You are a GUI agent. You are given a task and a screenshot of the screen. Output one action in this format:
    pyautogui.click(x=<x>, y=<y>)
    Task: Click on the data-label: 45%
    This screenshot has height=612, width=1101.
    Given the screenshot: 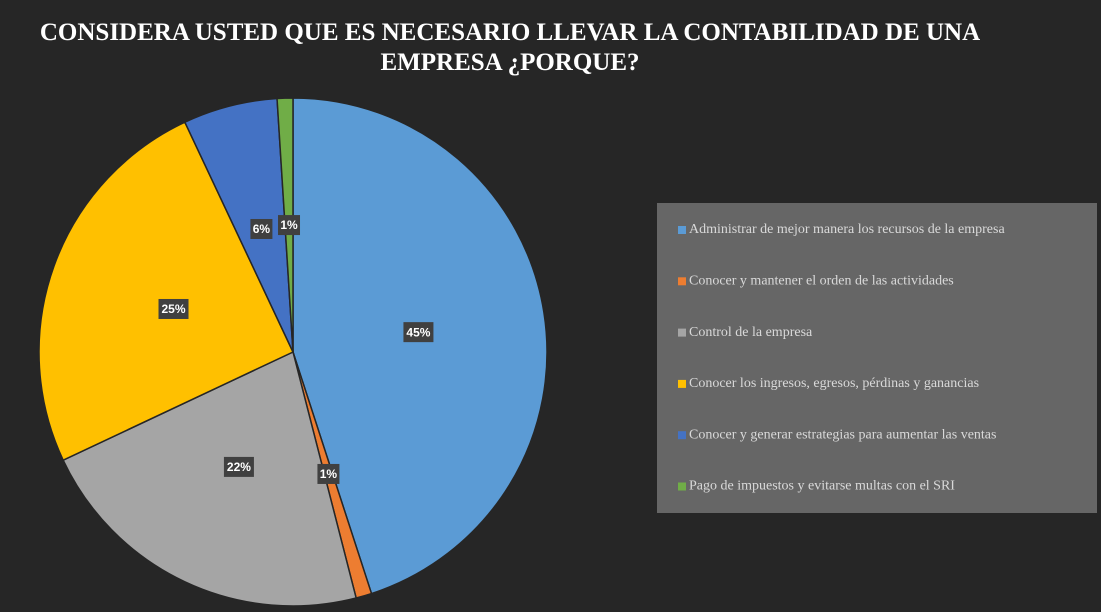 What is the action you would take?
    pyautogui.click(x=418, y=332)
    